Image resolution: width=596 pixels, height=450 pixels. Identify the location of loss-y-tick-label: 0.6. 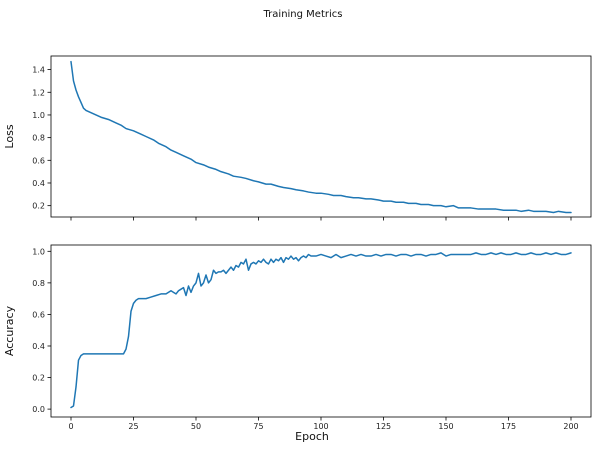
(38, 160).